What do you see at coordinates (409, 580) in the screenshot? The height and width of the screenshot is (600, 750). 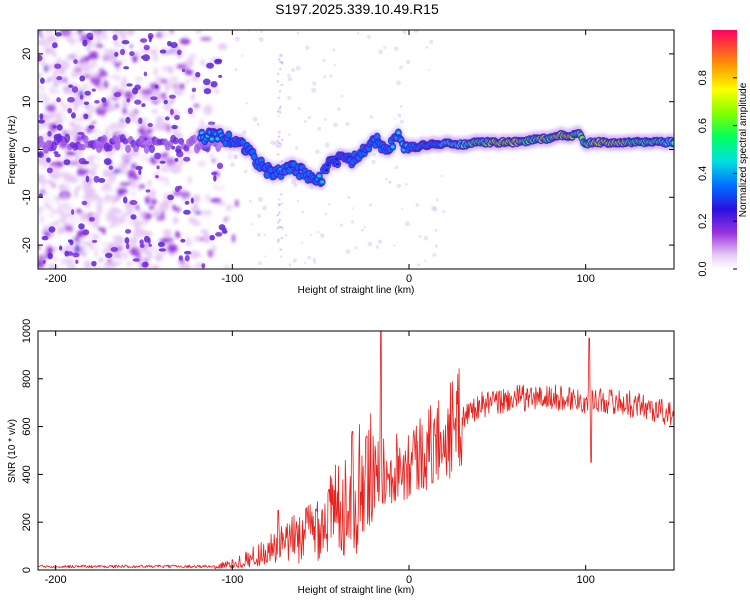 I see `snr-x-tick-label: 0` at bounding box center [409, 580].